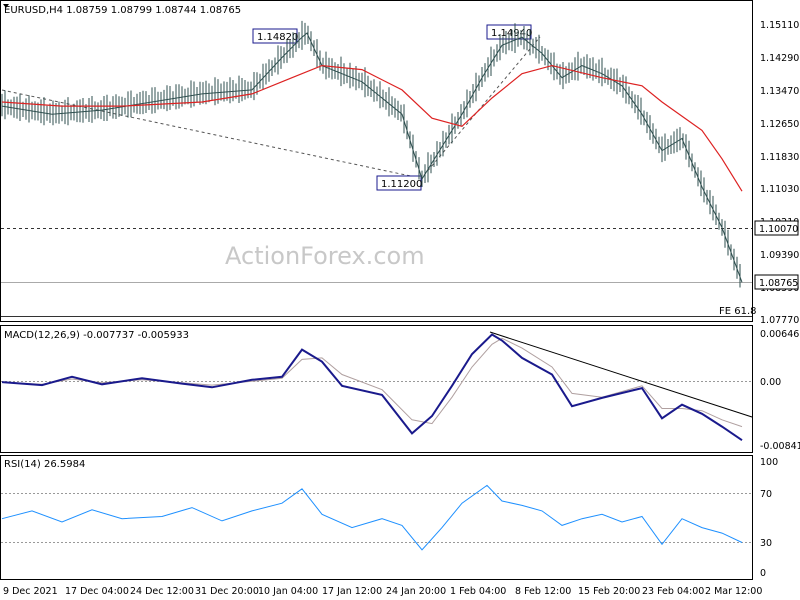  Describe the element at coordinates (779, 320) in the screenshot. I see `price-tick: 1.07770` at that location.